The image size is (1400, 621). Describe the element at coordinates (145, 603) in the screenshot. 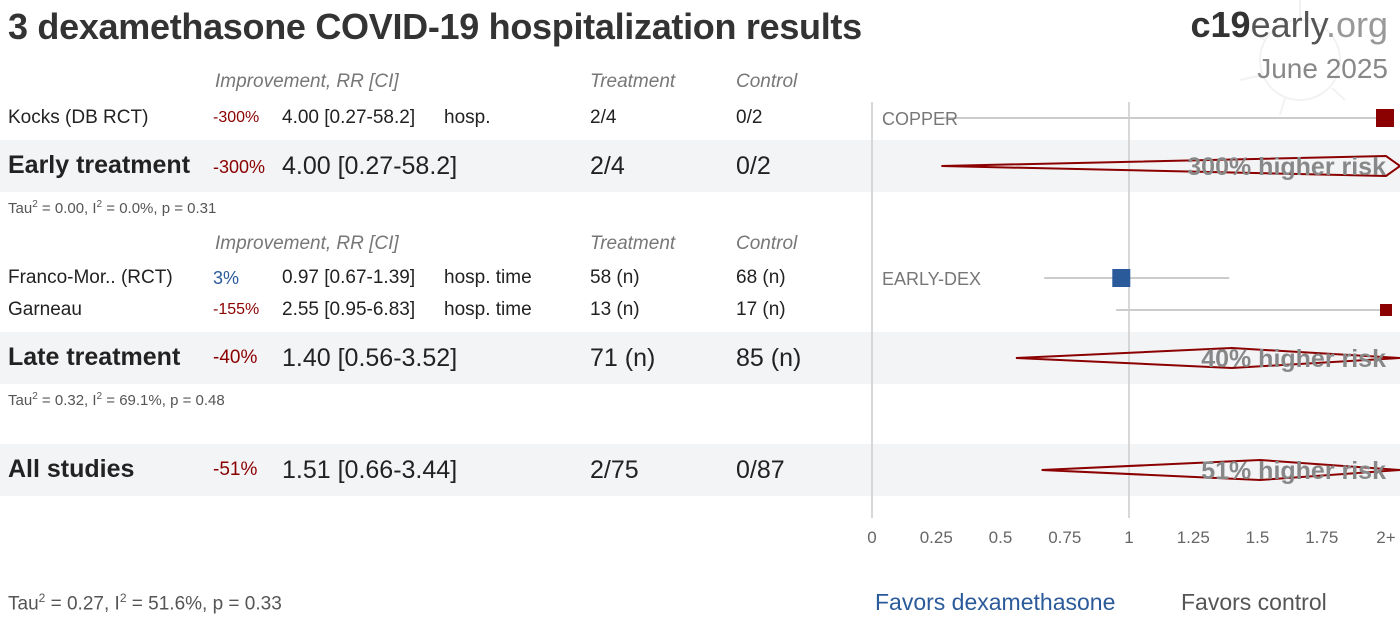

I see `overall-heterogeneity: Tau2 = 0.27, I2 = 51.6%, p = 0.33` at that location.